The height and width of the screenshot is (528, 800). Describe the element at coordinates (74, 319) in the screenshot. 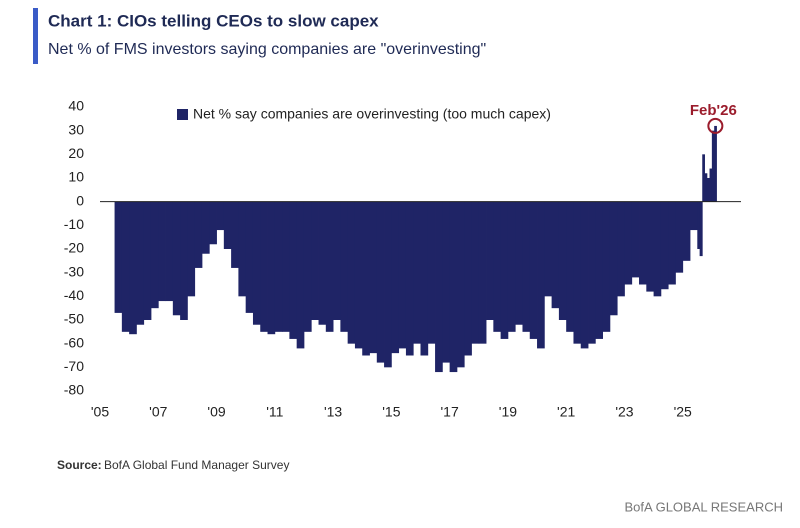

I see `y-tick-label: -50` at that location.